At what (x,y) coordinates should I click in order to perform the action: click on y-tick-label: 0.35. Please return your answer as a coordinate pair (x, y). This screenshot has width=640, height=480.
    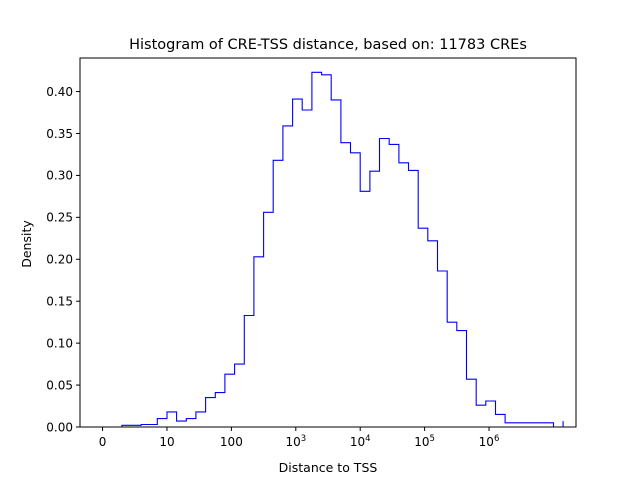
    Looking at the image, I should click on (59, 134).